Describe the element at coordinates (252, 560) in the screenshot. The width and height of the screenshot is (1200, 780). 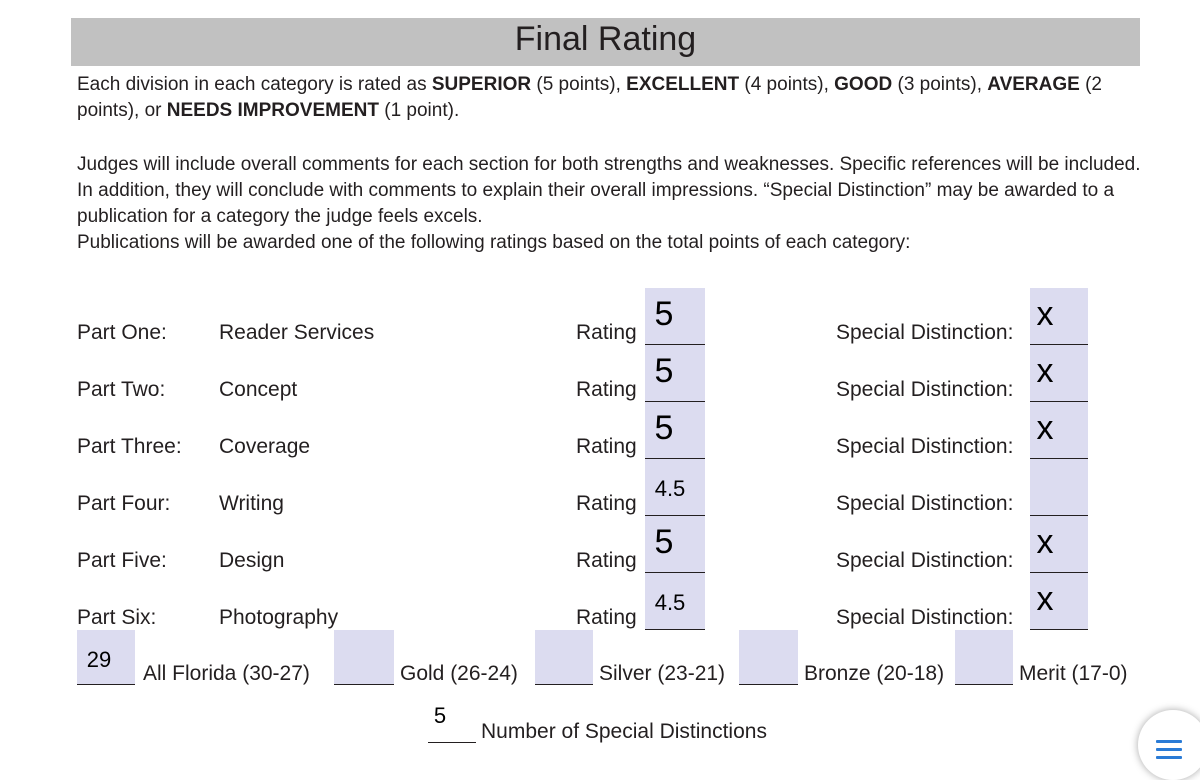
I see `category-label: Design` at that location.